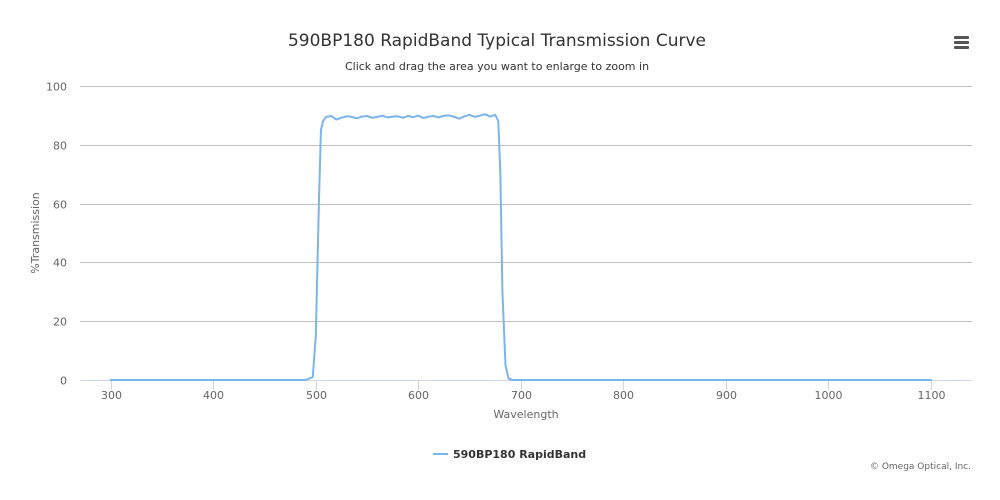 Image resolution: width=1000 pixels, height=500 pixels. Describe the element at coordinates (213, 395) in the screenshot. I see `x-tick-label: 400` at that location.